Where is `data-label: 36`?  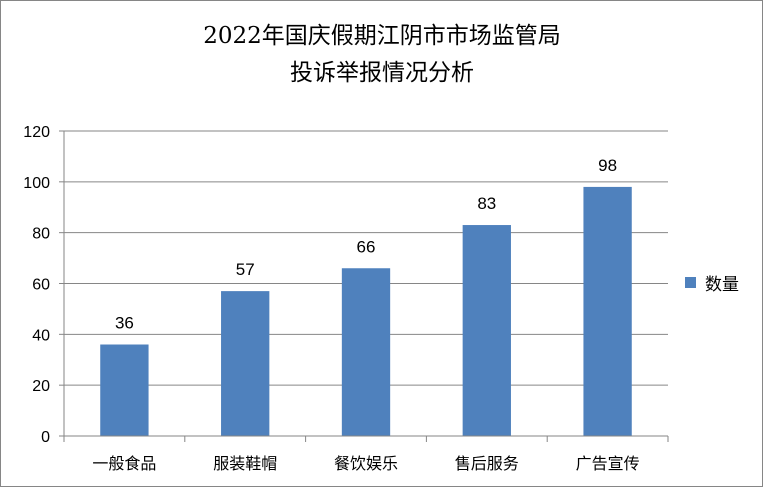
data-label: 36 is located at coordinates (124, 323).